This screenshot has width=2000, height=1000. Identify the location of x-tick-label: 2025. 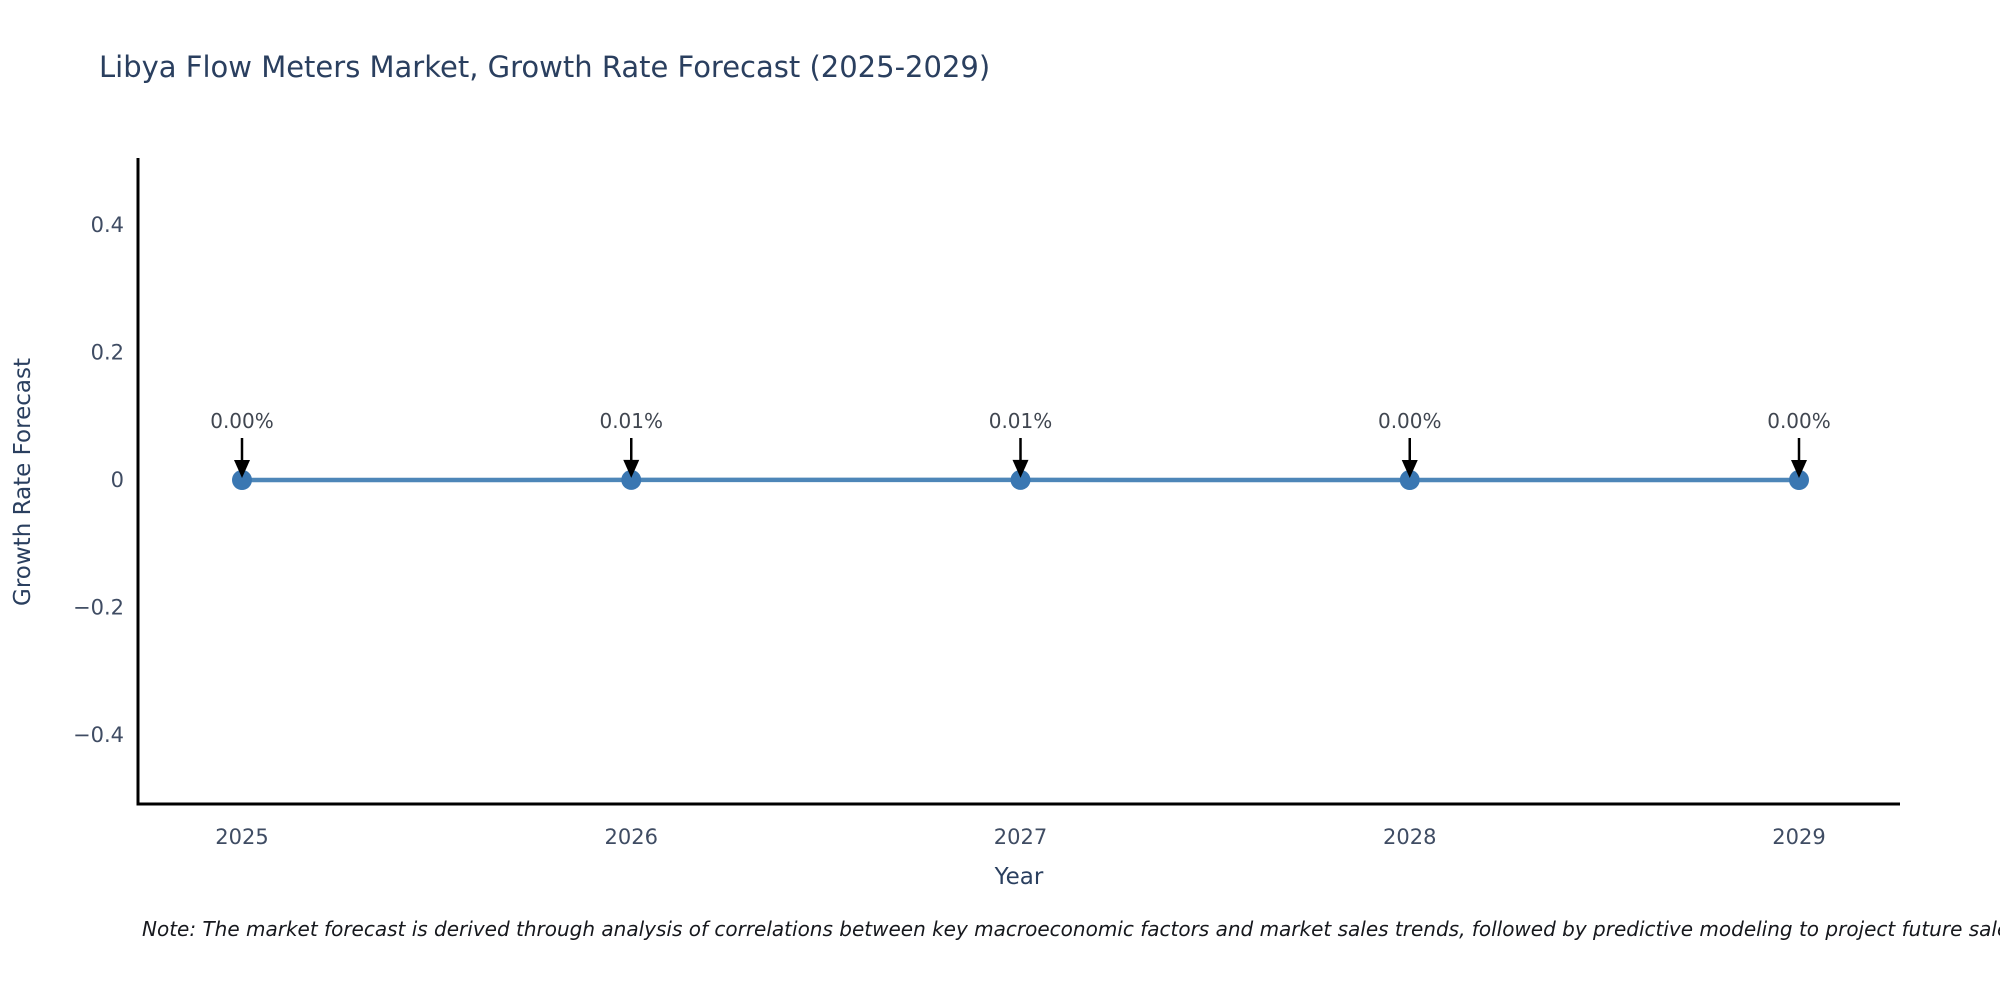
(241, 837).